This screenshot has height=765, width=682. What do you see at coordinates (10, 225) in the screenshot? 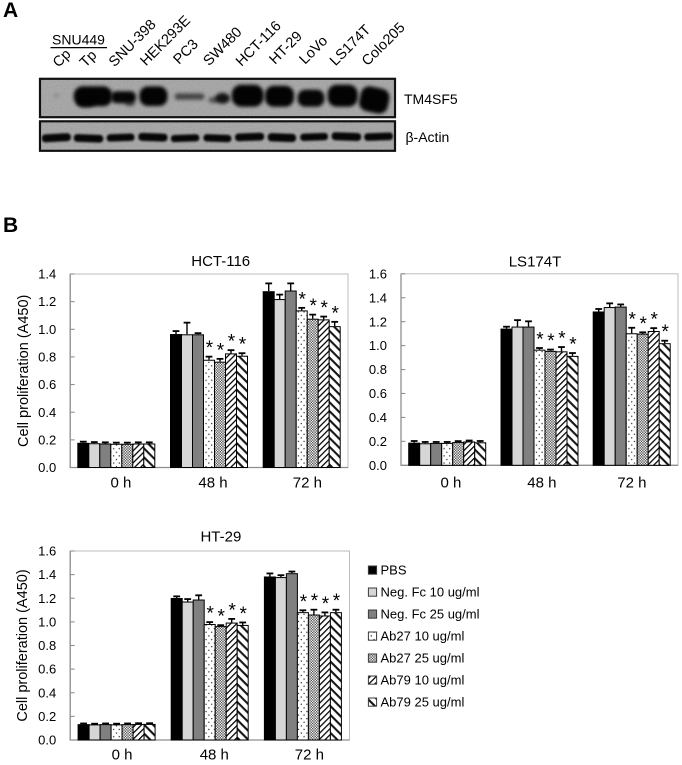
I see `svg-text: B` at bounding box center [10, 225].